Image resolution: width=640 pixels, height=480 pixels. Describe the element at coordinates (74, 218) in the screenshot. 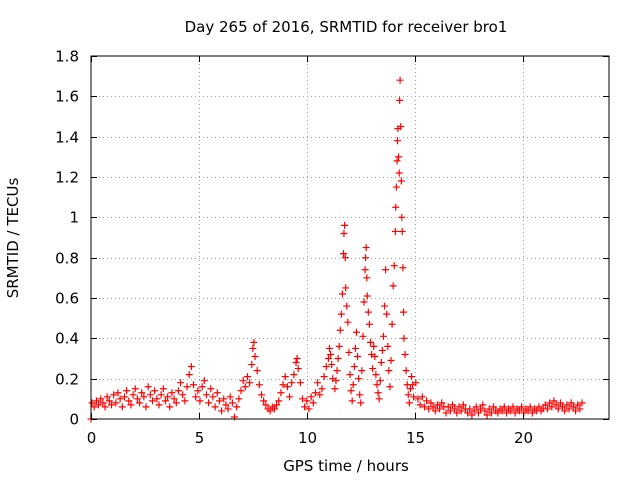

I see `y-tick-label: 1` at that location.